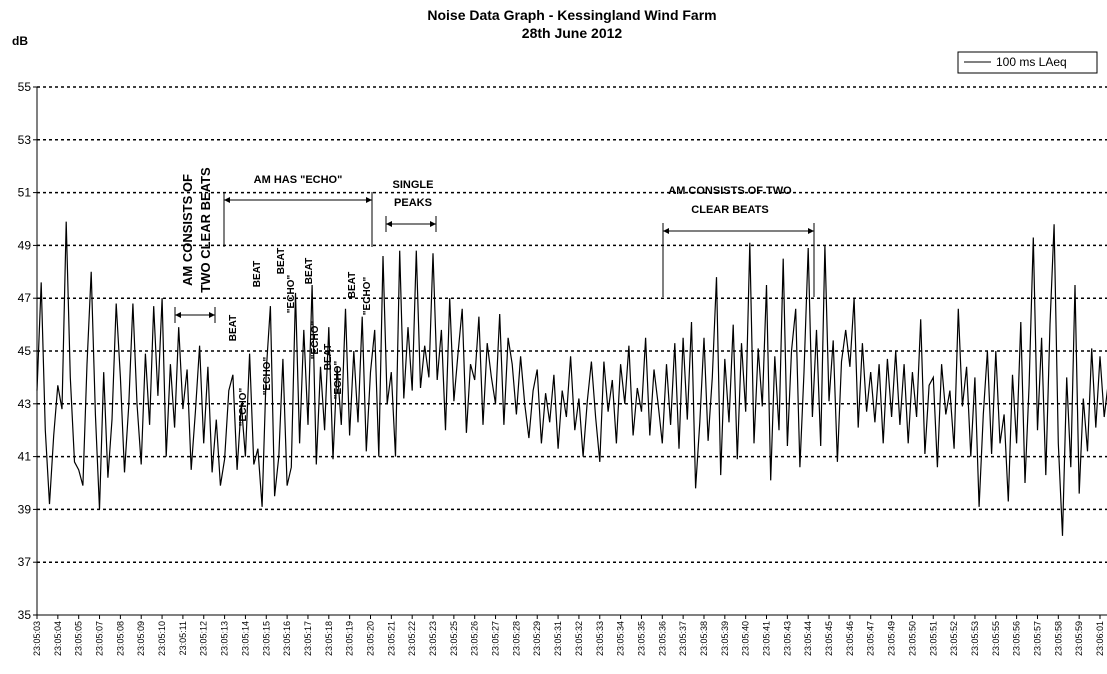  I want to click on y-tick-label: 47, so click(25, 298).